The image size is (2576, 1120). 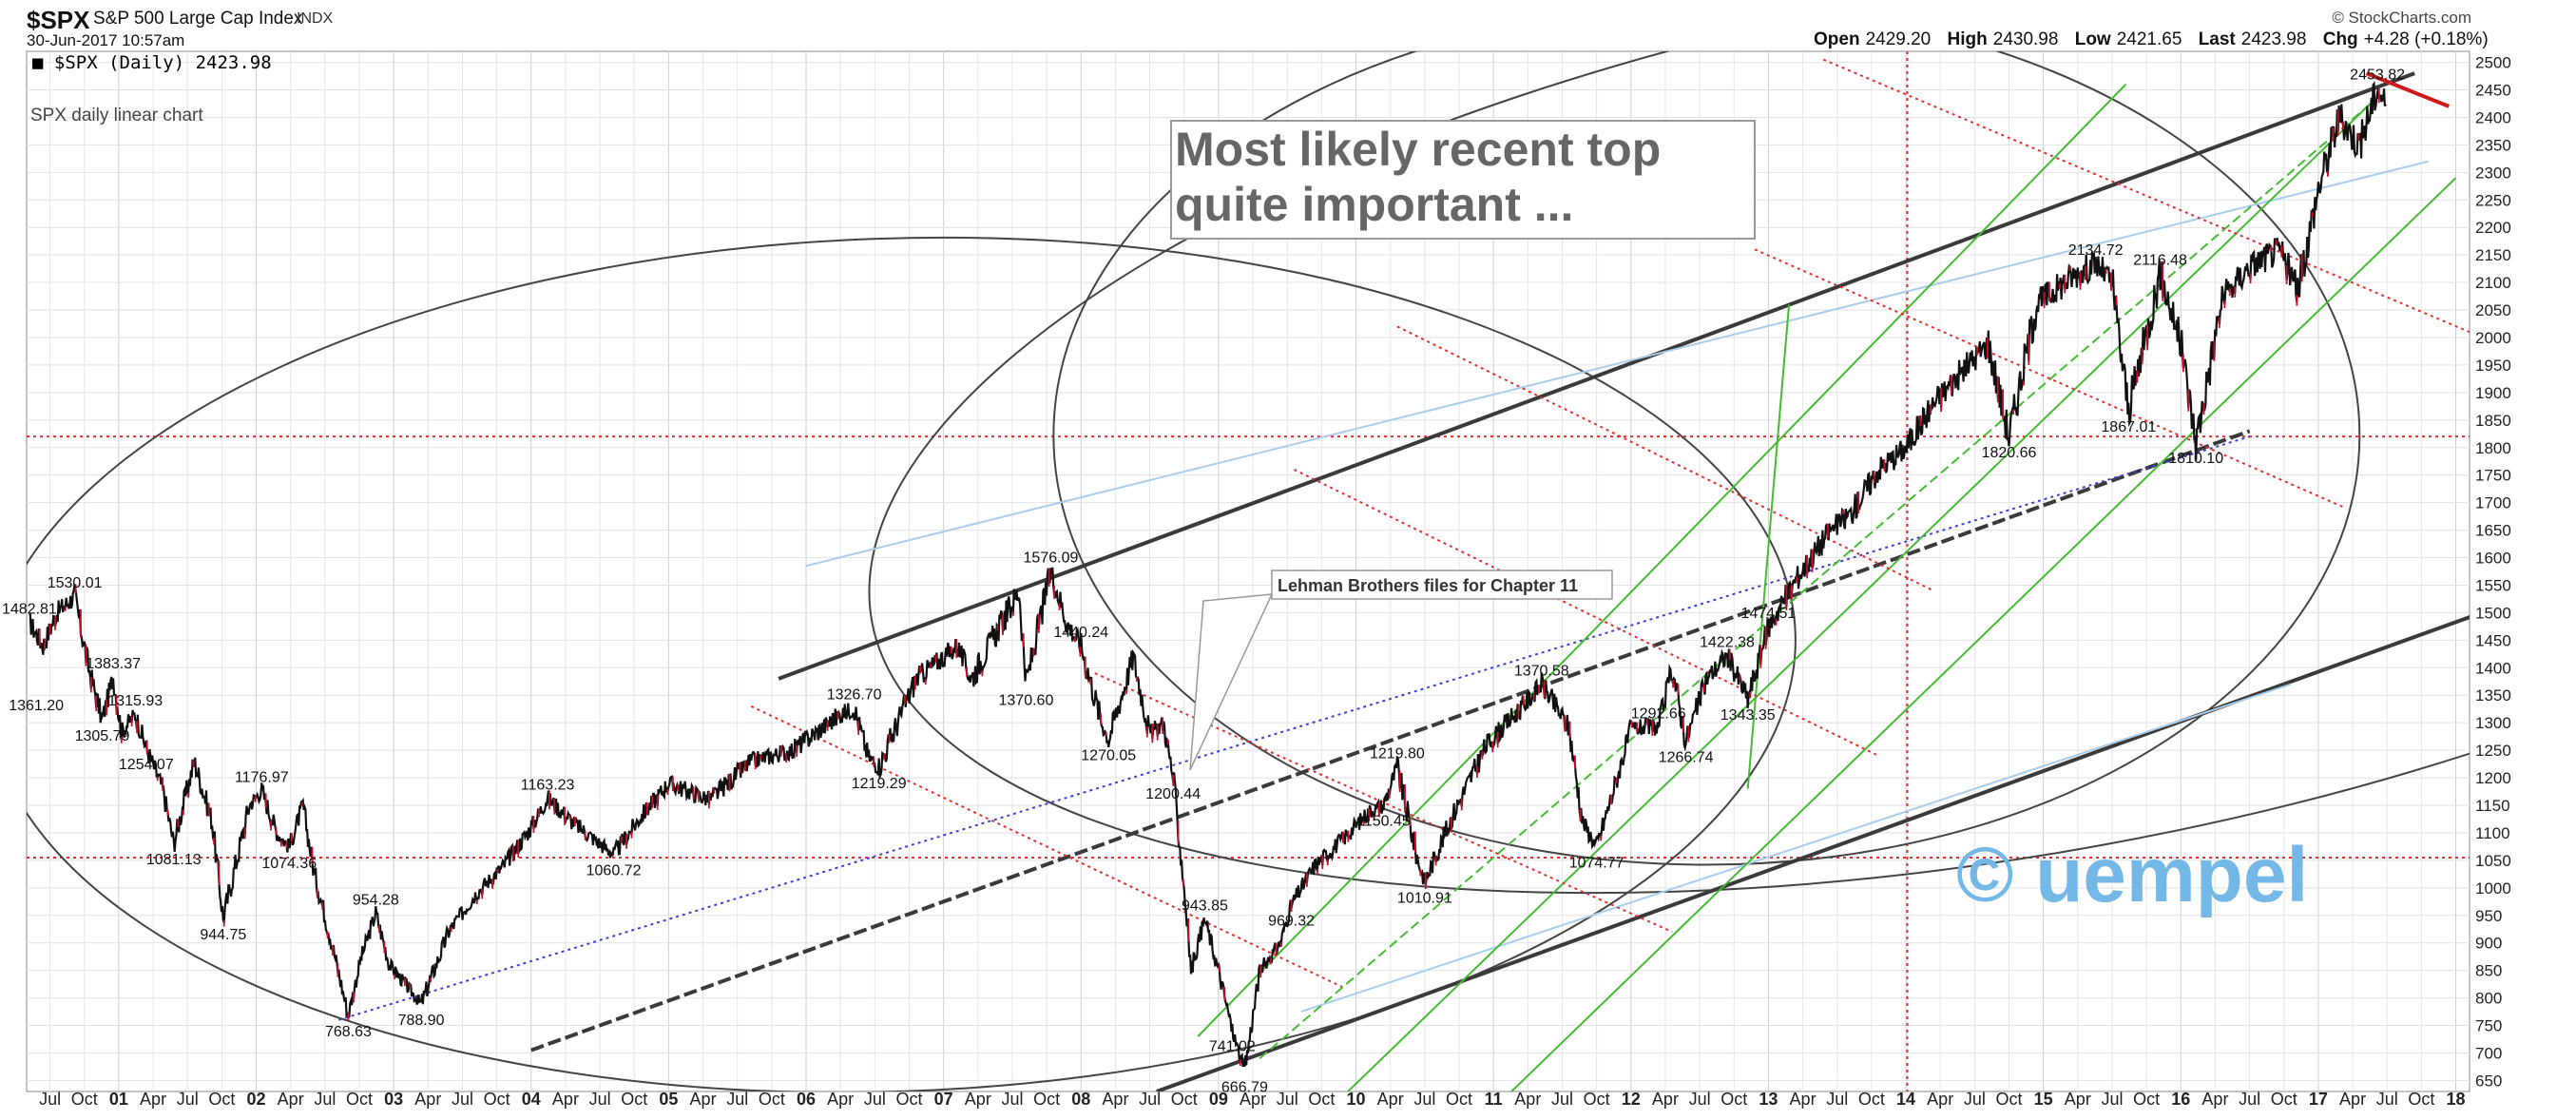 What do you see at coordinates (2493, 751) in the screenshot?
I see `y-tick-label: 1250` at bounding box center [2493, 751].